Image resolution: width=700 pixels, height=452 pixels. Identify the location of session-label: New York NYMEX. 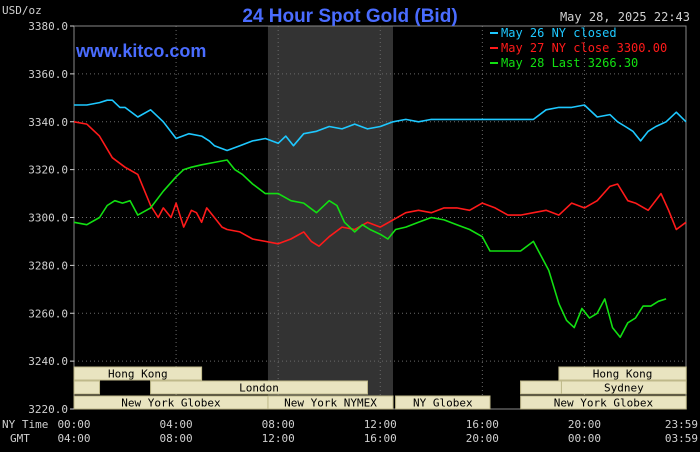
(330, 403).